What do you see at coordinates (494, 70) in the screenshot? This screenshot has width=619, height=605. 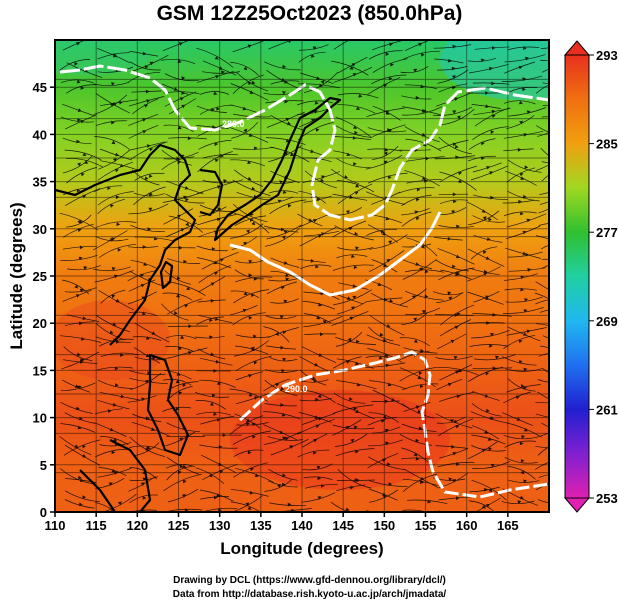 I see `cold-region-northeast` at bounding box center [494, 70].